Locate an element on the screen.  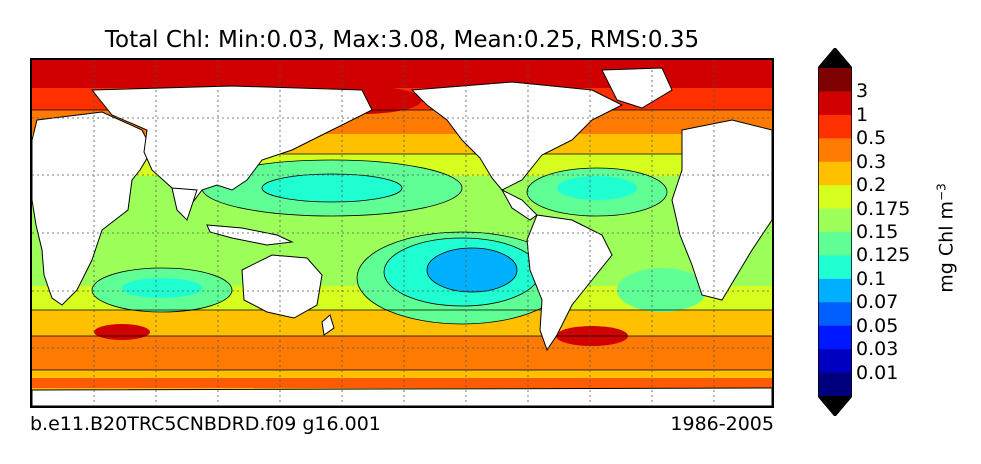
south-america-land is located at coordinates (569, 283).